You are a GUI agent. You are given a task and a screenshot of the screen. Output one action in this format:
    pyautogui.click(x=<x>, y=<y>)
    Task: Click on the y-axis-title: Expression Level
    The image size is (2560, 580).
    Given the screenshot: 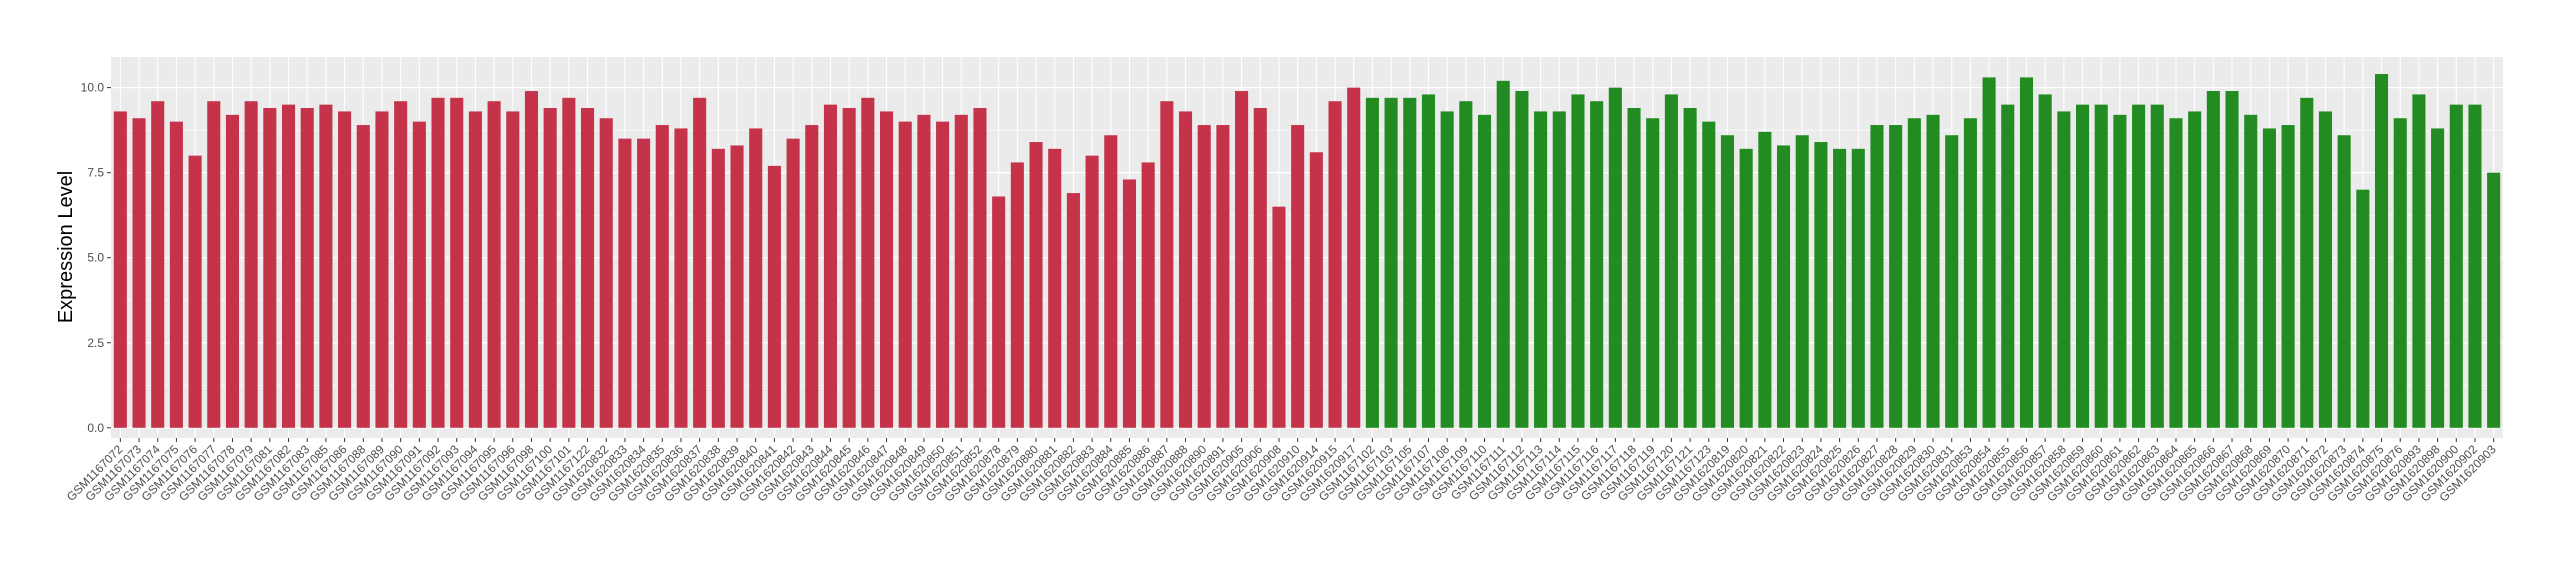 What is the action you would take?
    pyautogui.click(x=66, y=247)
    